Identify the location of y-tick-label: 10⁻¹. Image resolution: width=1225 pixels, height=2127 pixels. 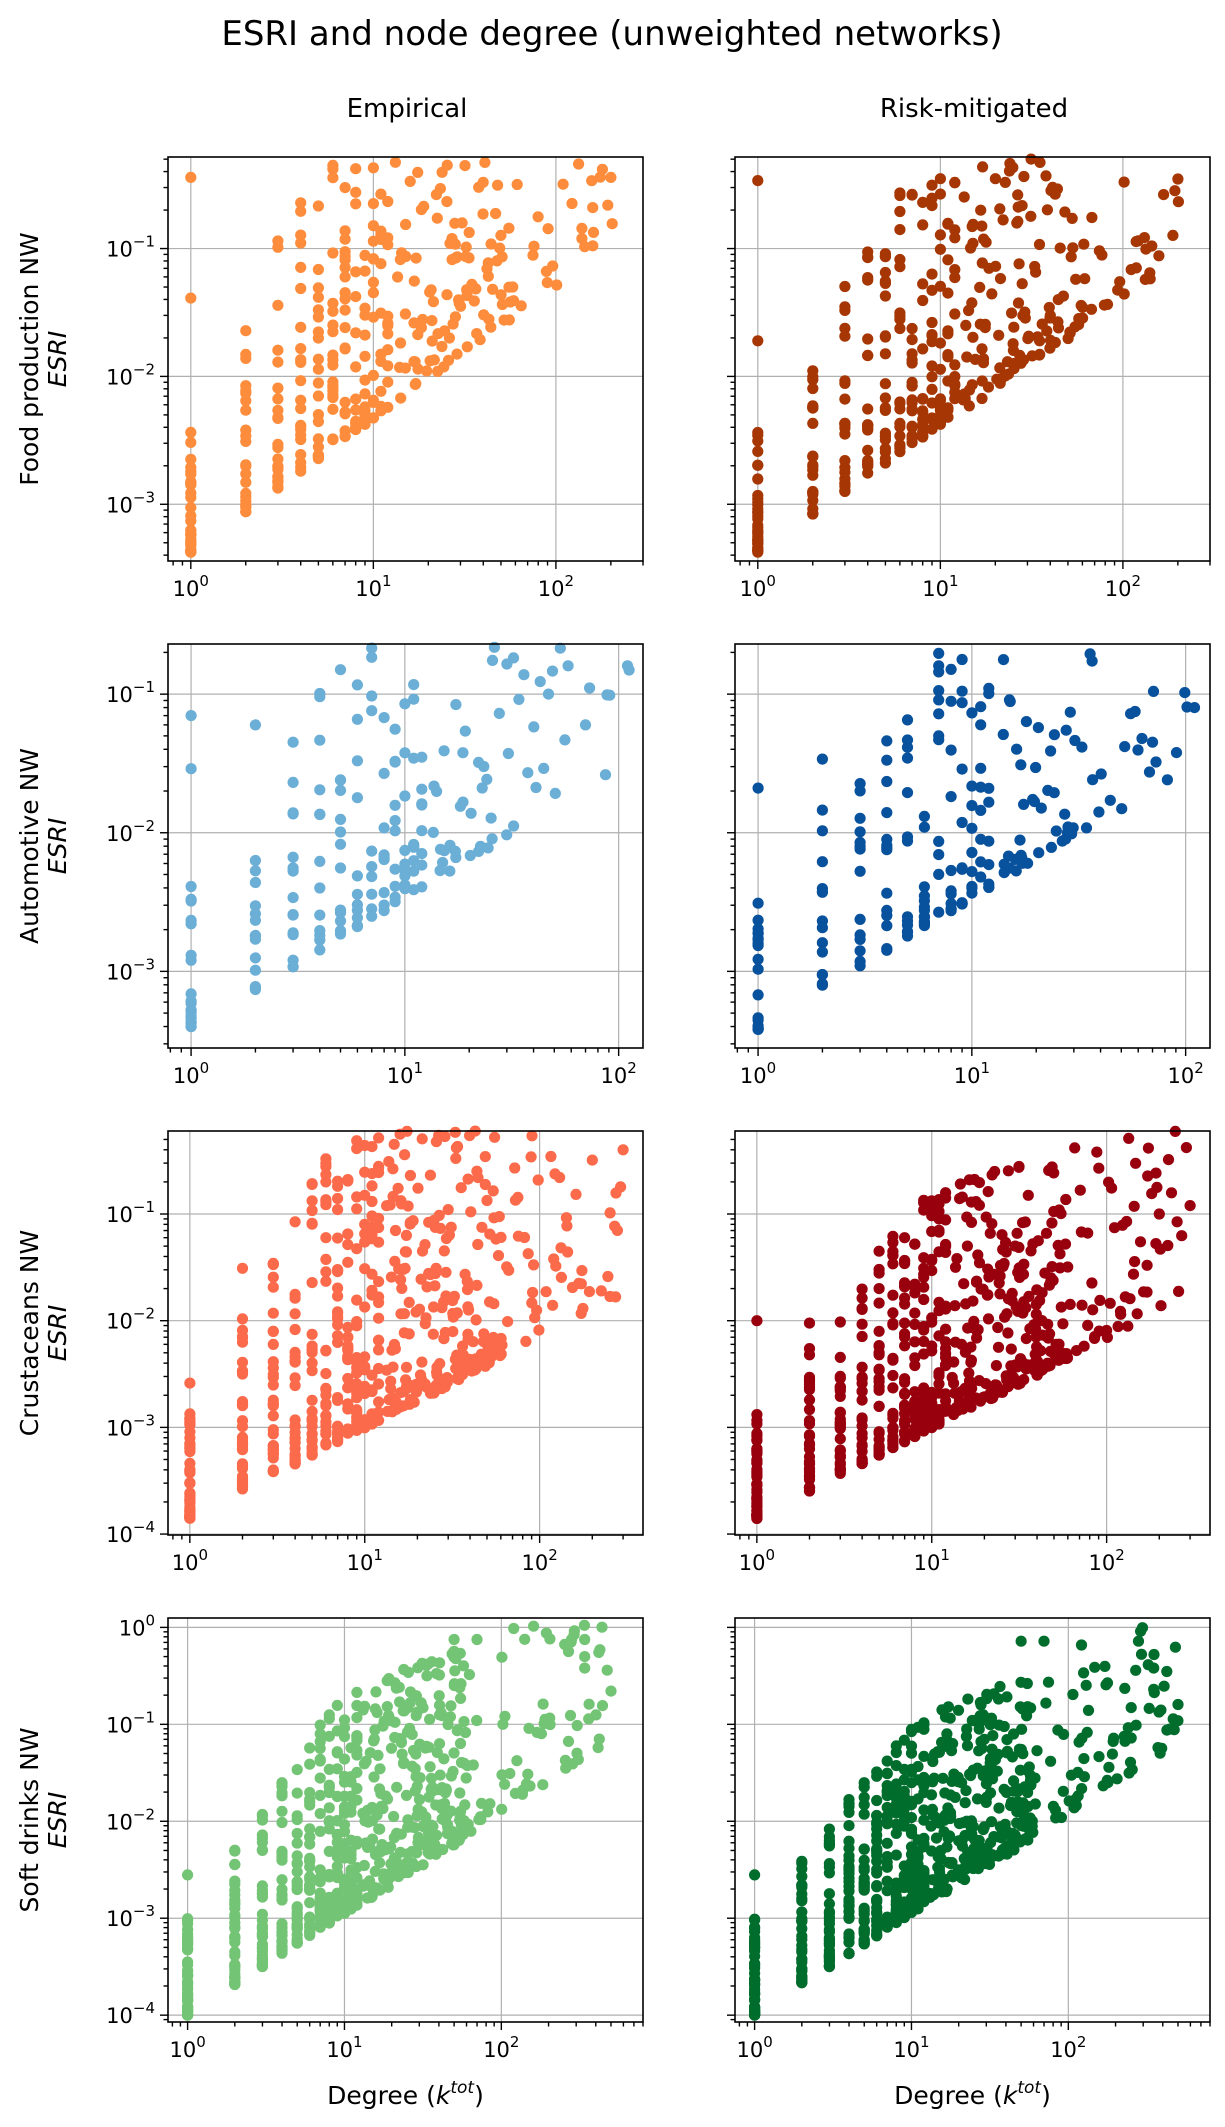
(130, 247).